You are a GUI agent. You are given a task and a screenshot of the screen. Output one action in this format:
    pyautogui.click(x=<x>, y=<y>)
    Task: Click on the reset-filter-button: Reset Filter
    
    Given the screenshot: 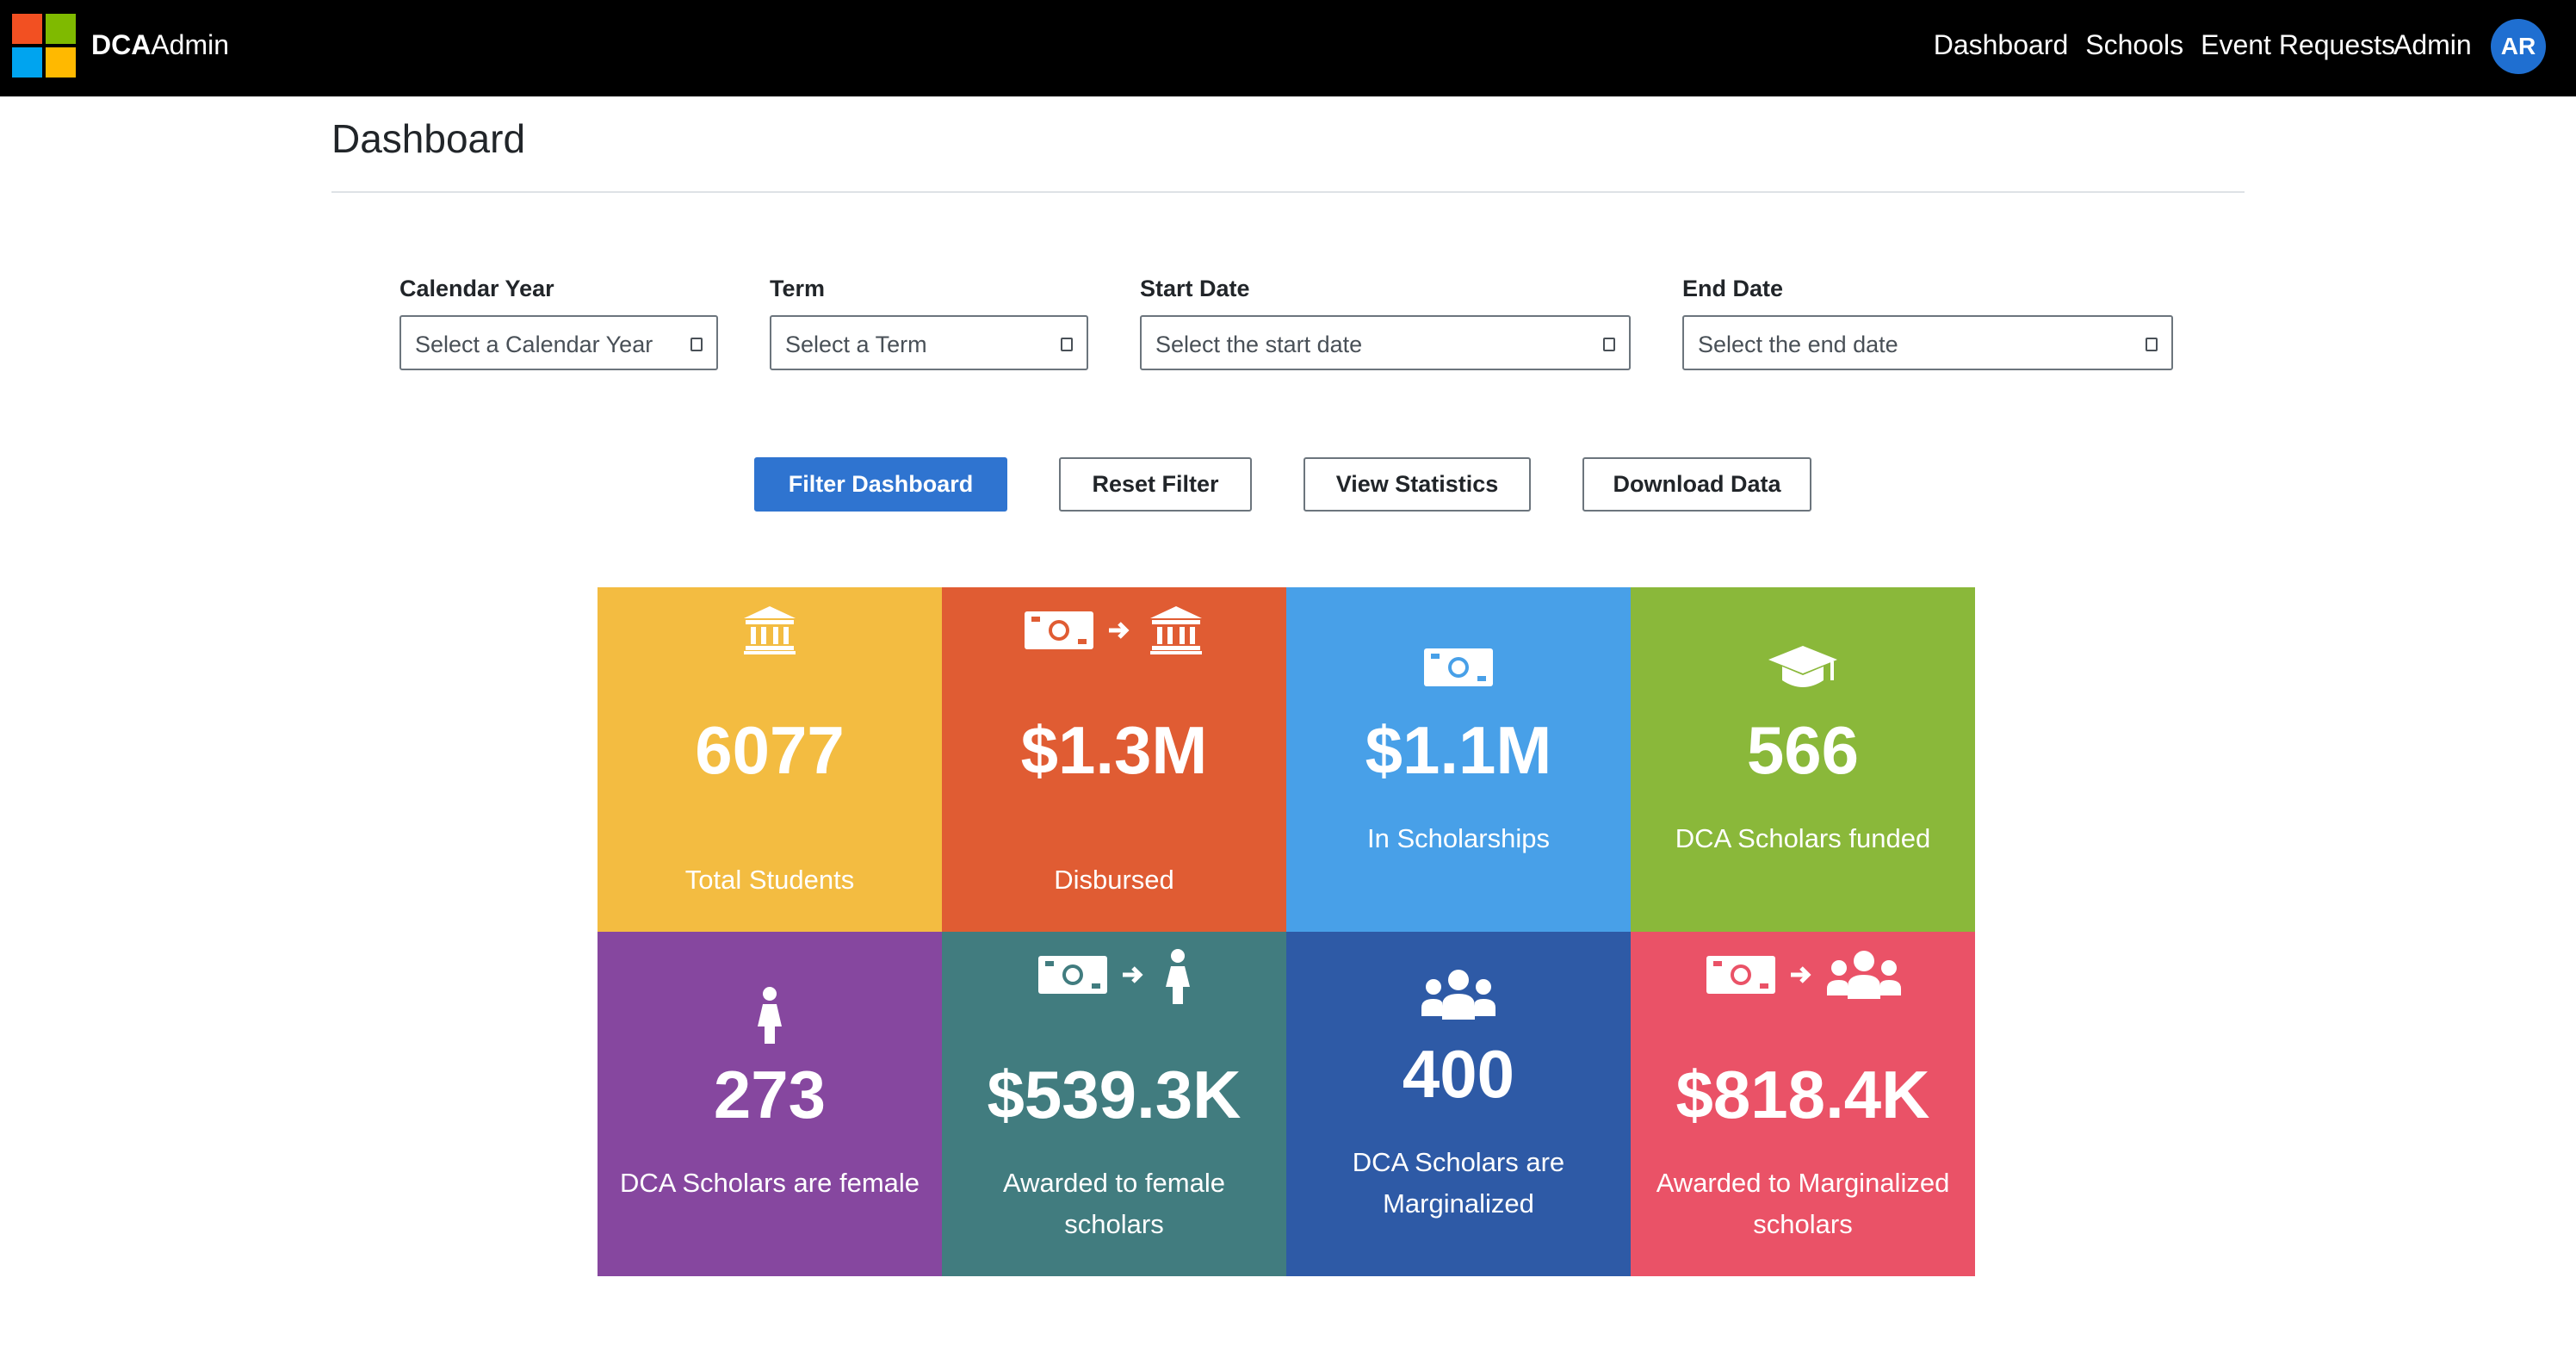 What is the action you would take?
    pyautogui.click(x=1155, y=484)
    